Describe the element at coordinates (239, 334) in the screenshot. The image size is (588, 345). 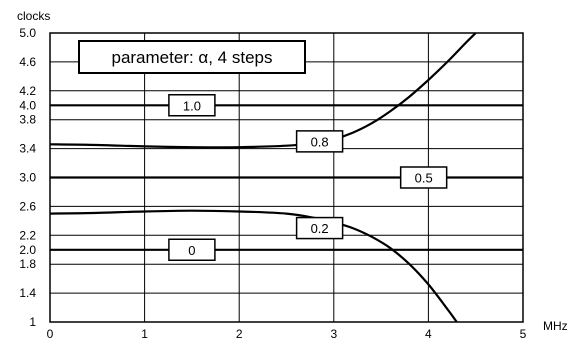
I see `x-tick-label: 2` at that location.